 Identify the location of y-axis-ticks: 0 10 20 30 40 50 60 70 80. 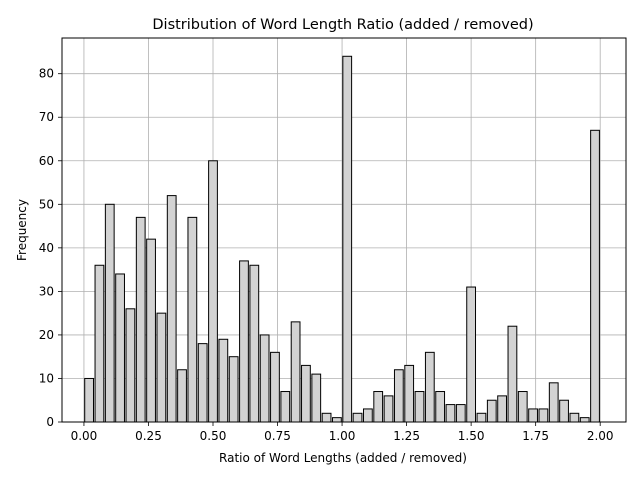
(50, 248).